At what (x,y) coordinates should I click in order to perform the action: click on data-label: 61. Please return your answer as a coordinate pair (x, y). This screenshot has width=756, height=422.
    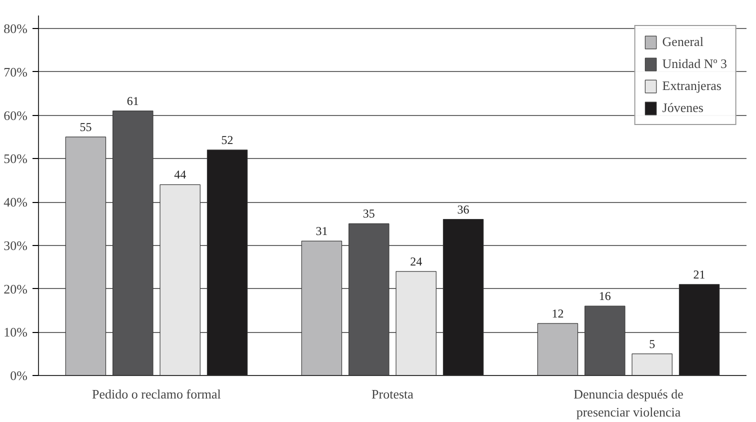
    Looking at the image, I should click on (132, 101).